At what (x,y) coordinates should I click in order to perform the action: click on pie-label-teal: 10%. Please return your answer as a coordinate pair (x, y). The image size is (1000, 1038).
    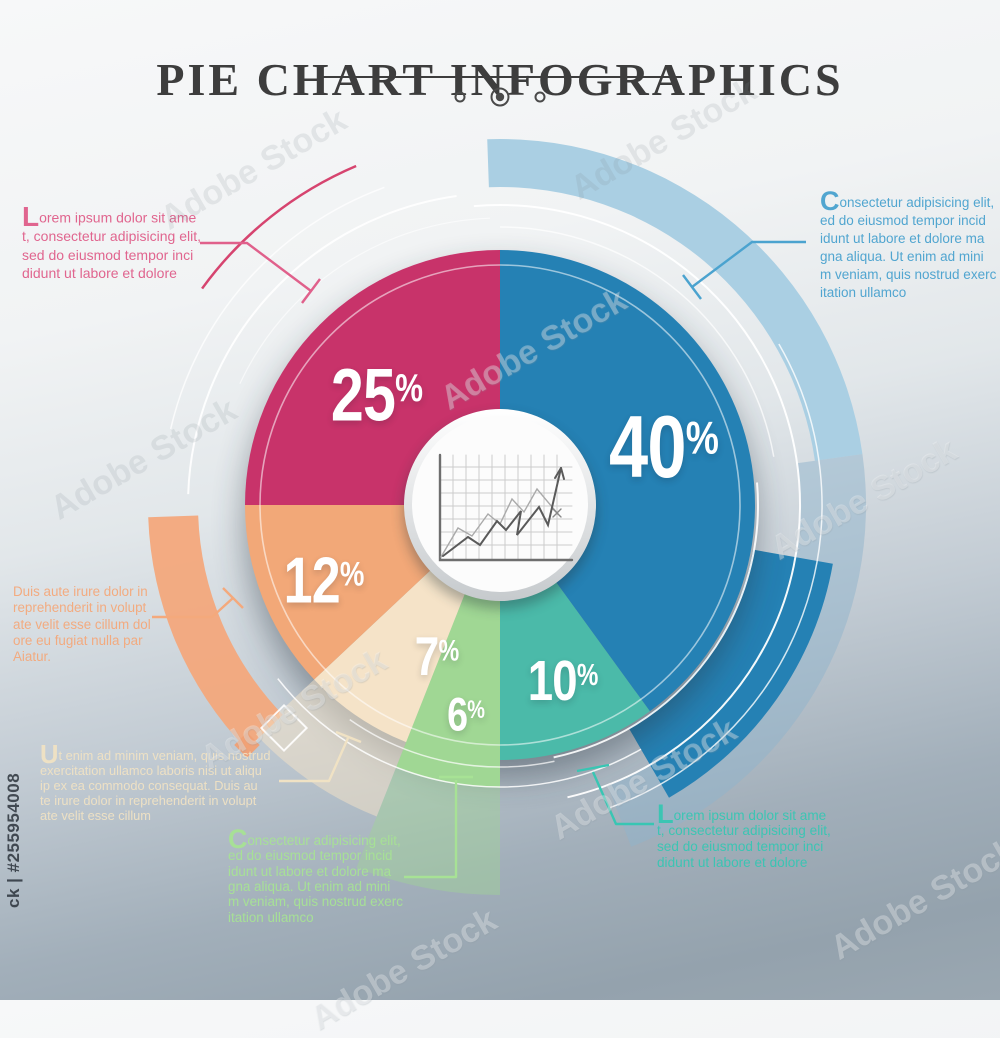
    Looking at the image, I should click on (563, 681).